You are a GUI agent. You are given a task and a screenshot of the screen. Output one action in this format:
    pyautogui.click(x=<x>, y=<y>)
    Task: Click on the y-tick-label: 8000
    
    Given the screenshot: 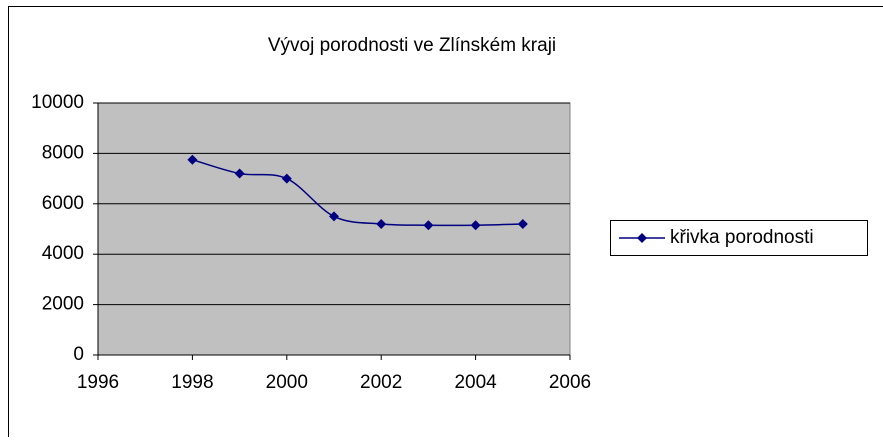 What is the action you would take?
    pyautogui.click(x=63, y=152)
    